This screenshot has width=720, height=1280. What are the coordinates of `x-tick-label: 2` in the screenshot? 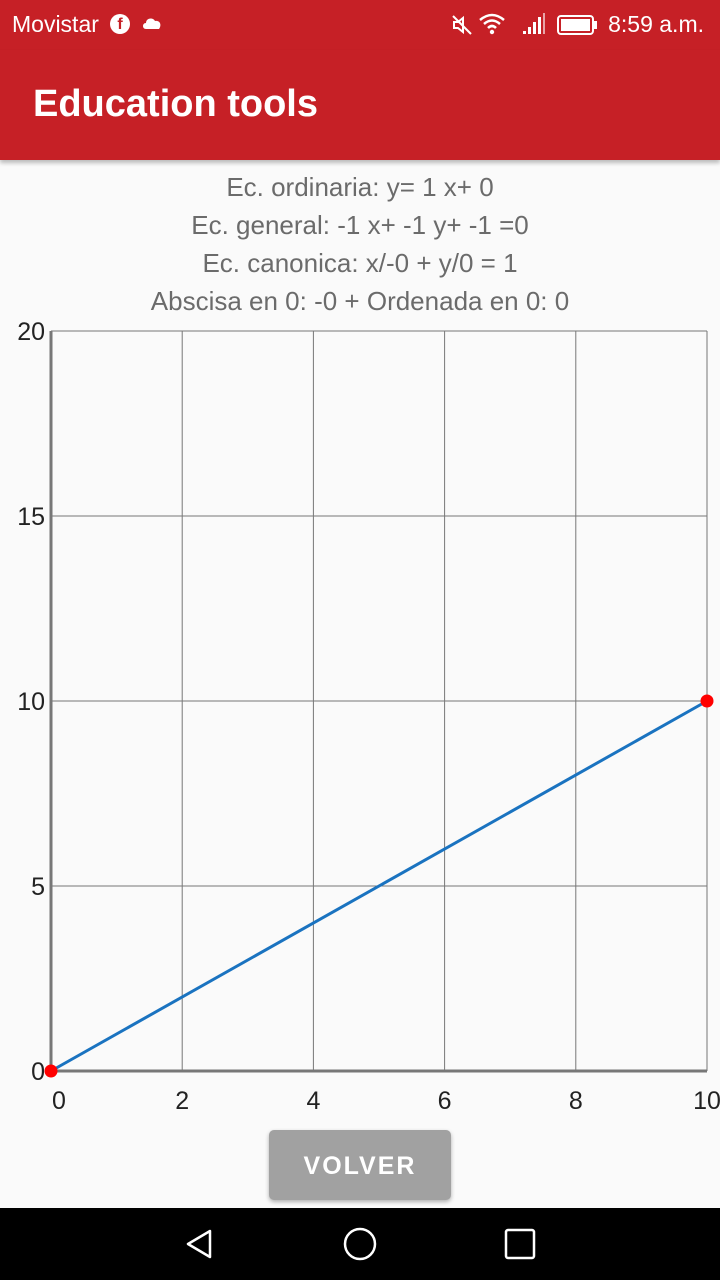 It's located at (182, 1101).